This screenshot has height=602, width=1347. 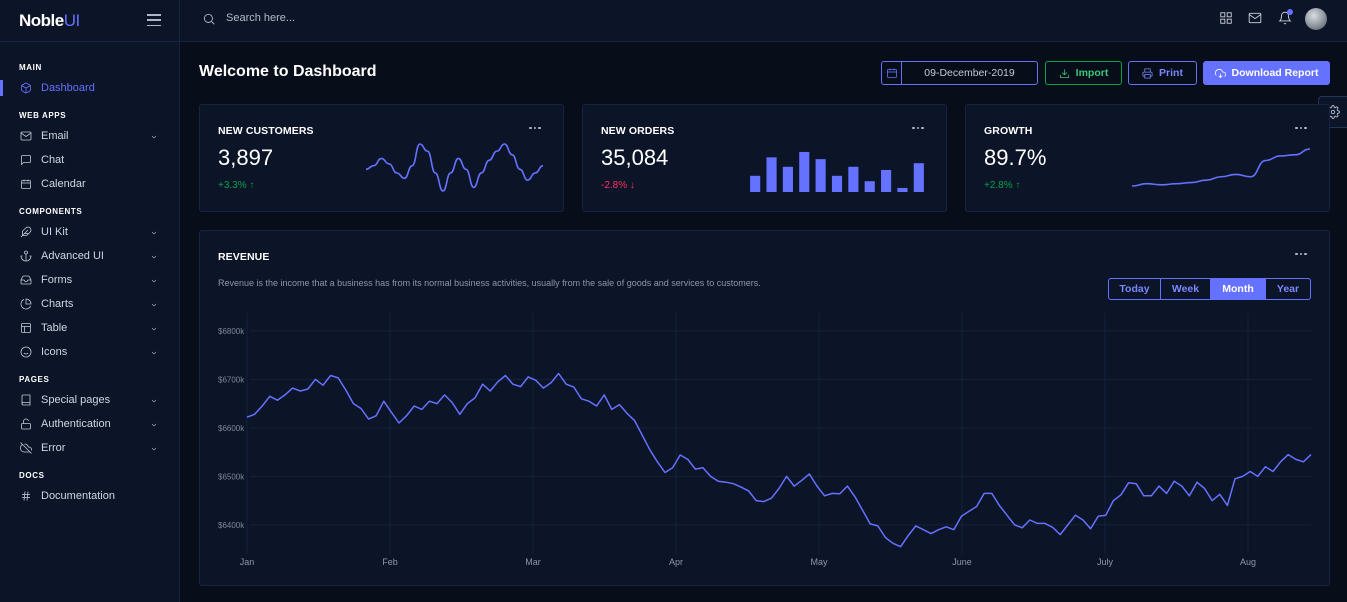 What do you see at coordinates (89, 160) in the screenshot?
I see `sidebar-item-chat: Chat` at bounding box center [89, 160].